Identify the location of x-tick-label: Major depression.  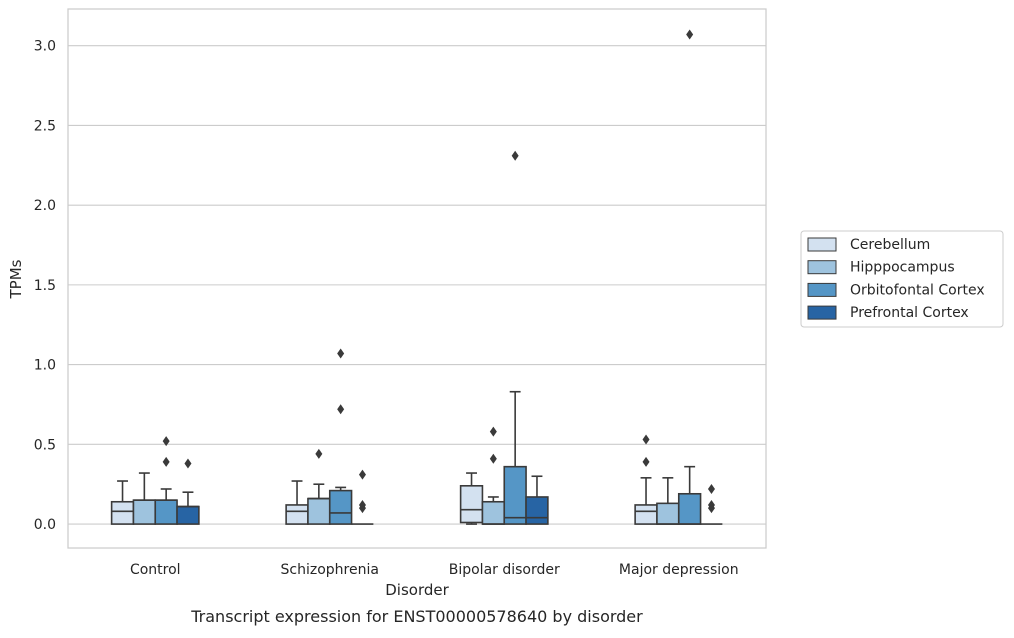
(679, 570).